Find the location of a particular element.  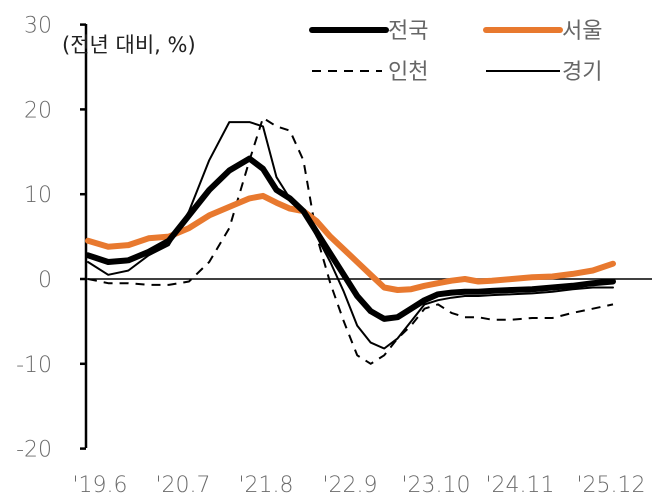

legend-item-national: 전국 is located at coordinates (368, 31).